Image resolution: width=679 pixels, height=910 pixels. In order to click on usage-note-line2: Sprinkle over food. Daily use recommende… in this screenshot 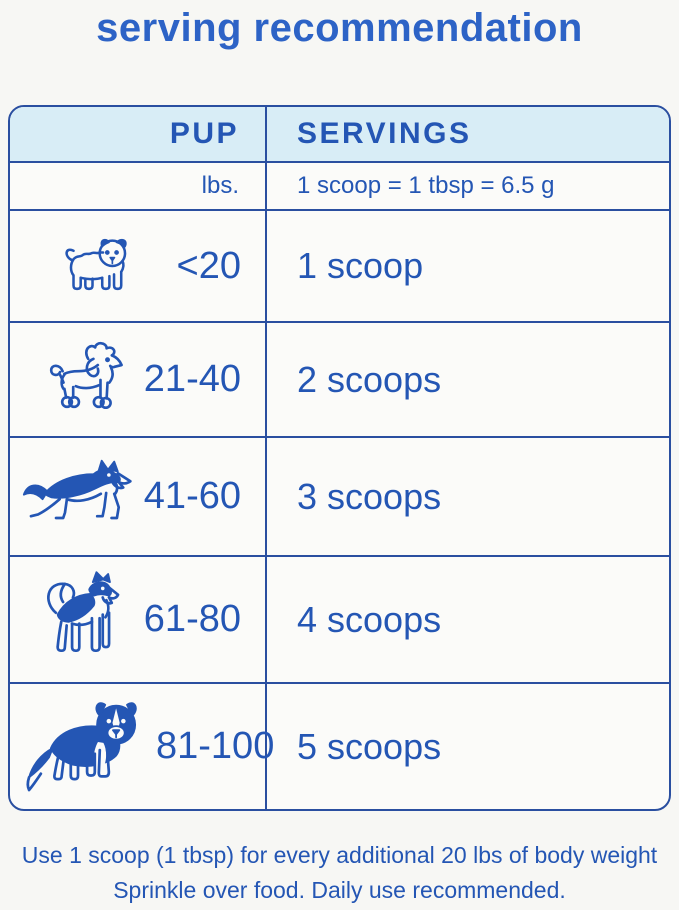, I will do `click(339, 890)`.